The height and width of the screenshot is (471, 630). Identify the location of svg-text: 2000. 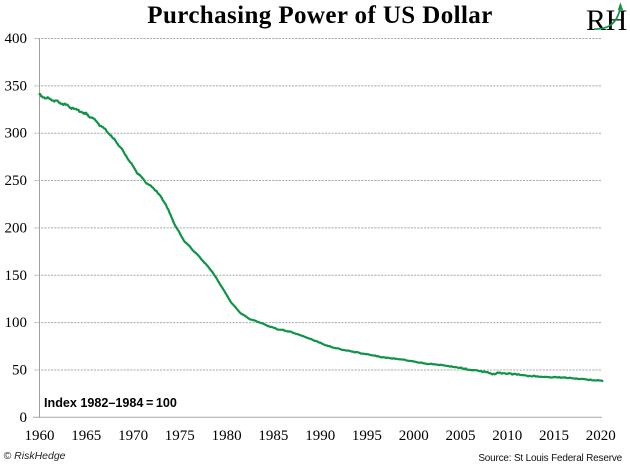
(414, 436).